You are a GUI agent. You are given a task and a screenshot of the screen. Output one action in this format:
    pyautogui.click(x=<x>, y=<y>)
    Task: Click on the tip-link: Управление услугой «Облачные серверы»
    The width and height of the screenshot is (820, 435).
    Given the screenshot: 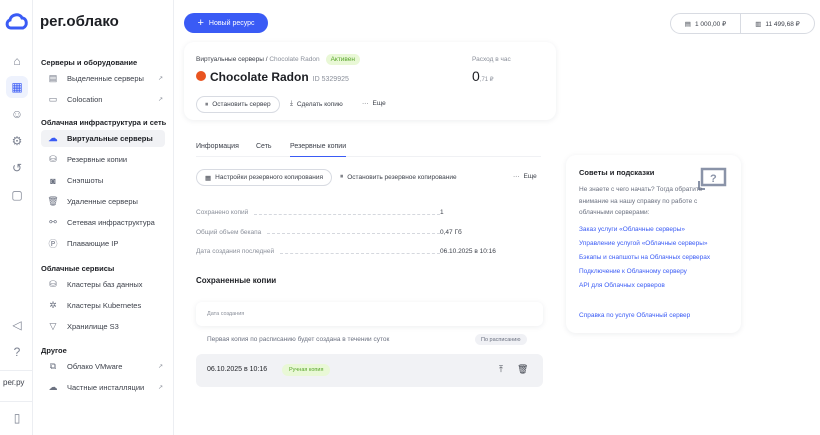 What is the action you would take?
    pyautogui.click(x=643, y=243)
    